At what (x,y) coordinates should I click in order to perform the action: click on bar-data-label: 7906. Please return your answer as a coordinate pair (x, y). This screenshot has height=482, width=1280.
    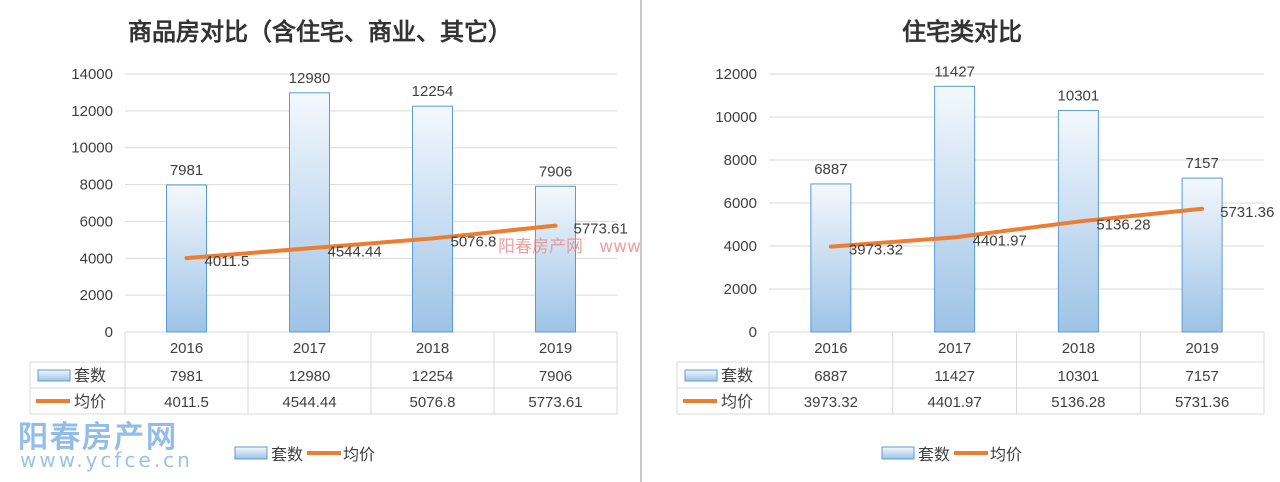
    Looking at the image, I should click on (555, 171).